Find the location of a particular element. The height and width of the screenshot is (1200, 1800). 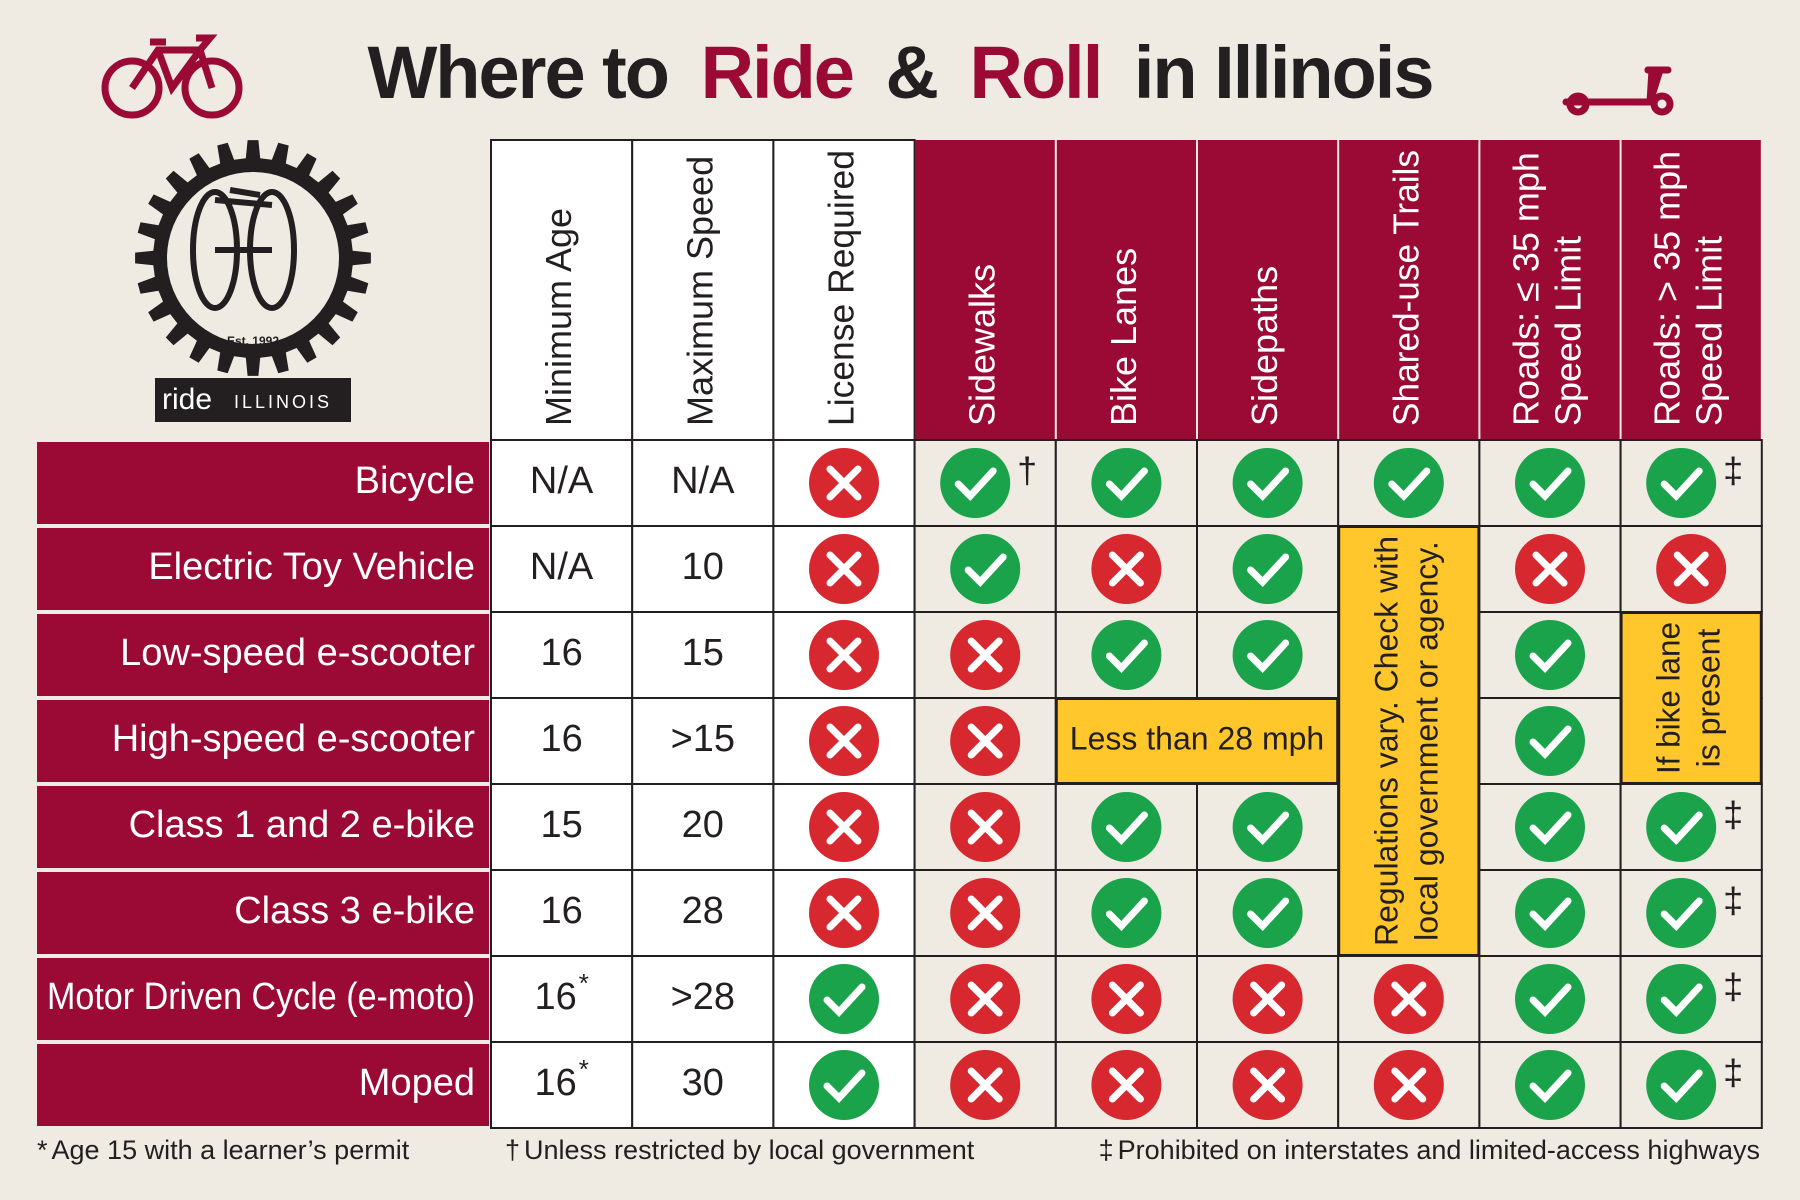

note-text: local government or agency. is located at coordinates (1426, 741).